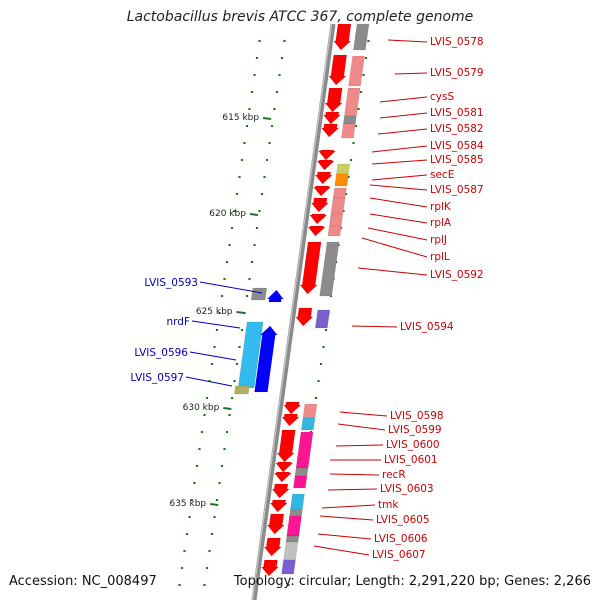  What do you see at coordinates (411, 460) in the screenshot?
I see `forward-gene-label: LVIS_0601` at bounding box center [411, 460].